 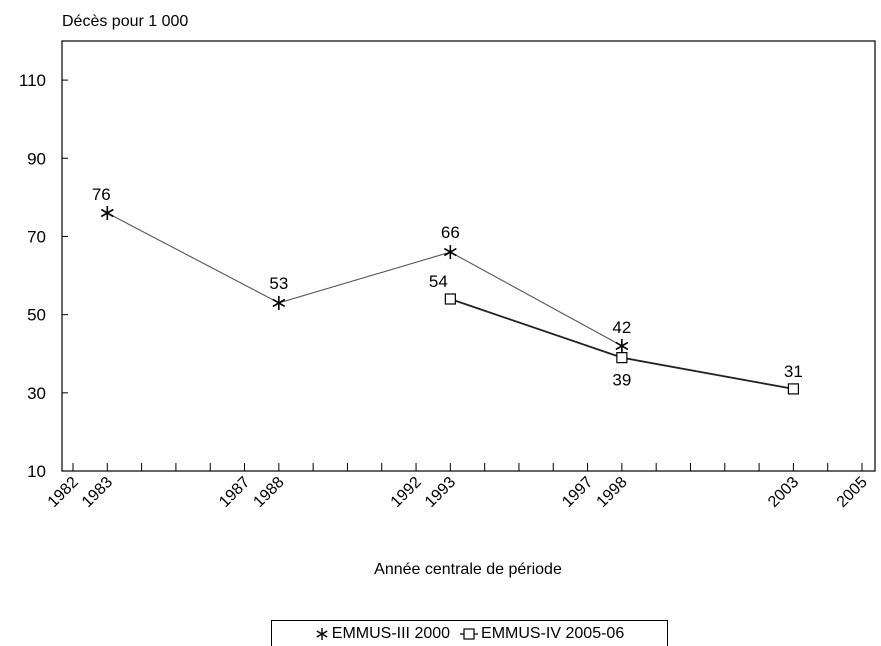 I want to click on x-tick-label: 1988, so click(x=268, y=492).